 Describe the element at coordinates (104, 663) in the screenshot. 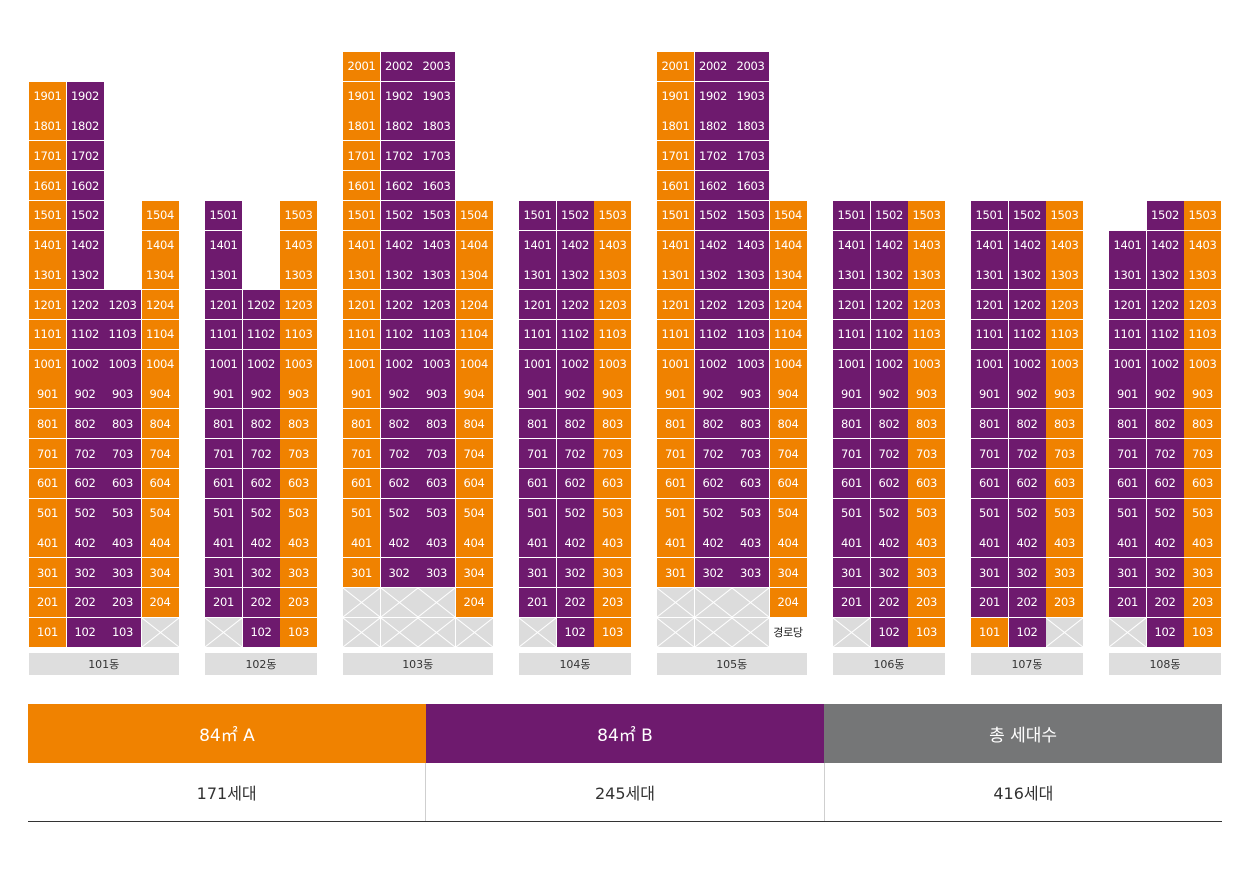

I see `building-label: 101동` at that location.